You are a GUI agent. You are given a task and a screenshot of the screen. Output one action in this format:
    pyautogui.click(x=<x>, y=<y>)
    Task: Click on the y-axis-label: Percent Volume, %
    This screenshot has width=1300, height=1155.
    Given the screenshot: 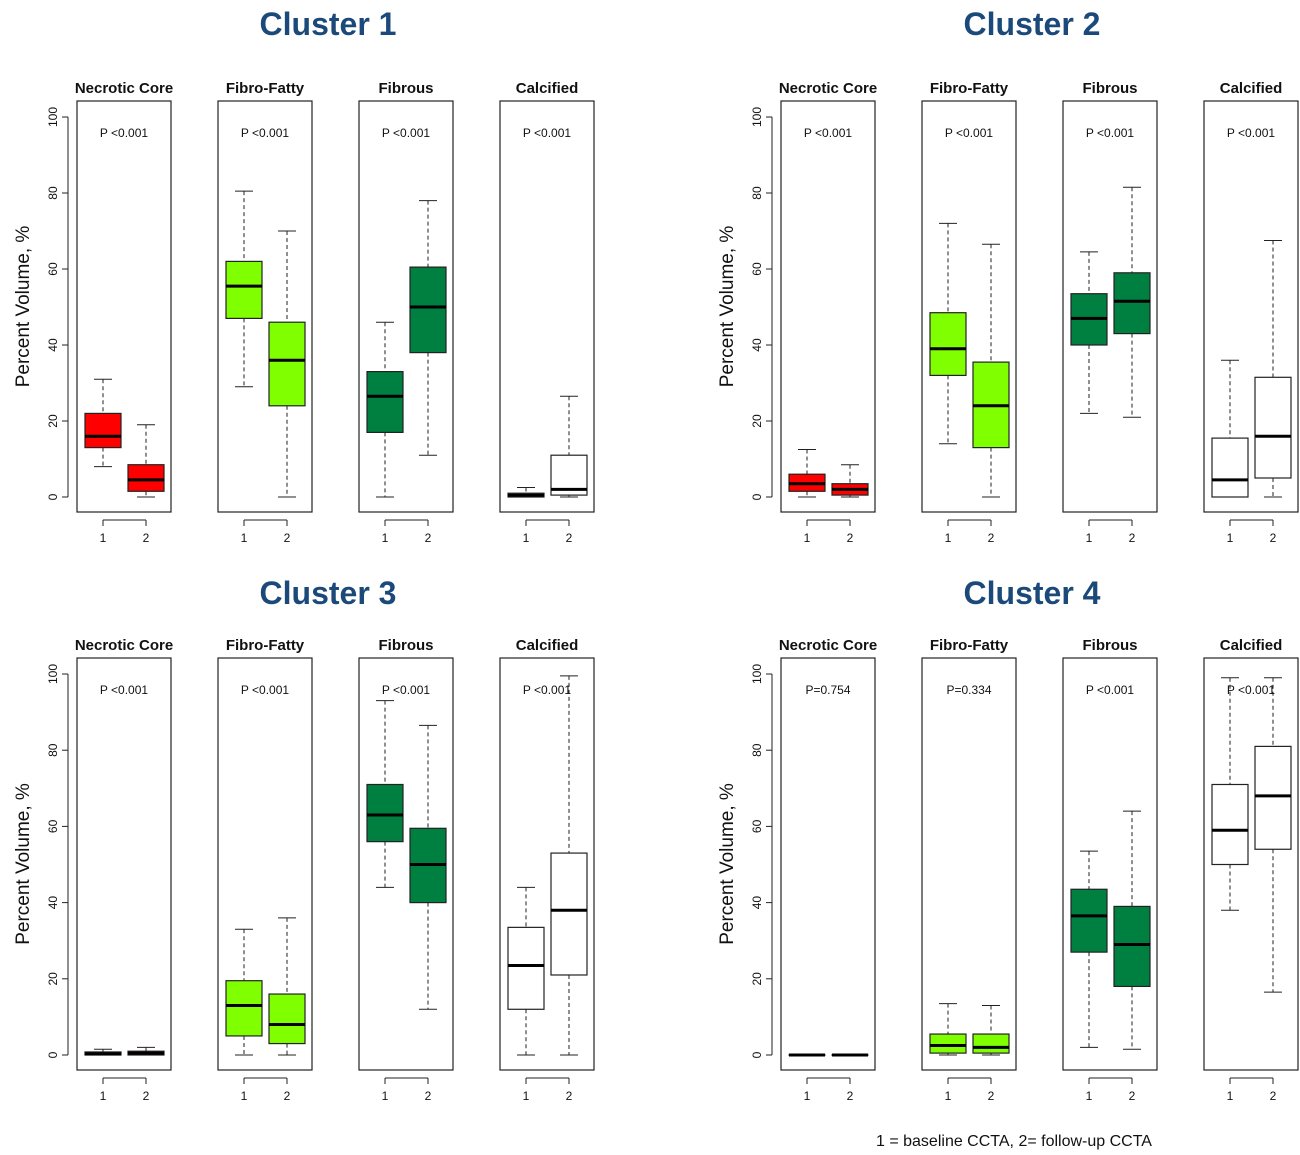 What is the action you would take?
    pyautogui.click(x=727, y=307)
    